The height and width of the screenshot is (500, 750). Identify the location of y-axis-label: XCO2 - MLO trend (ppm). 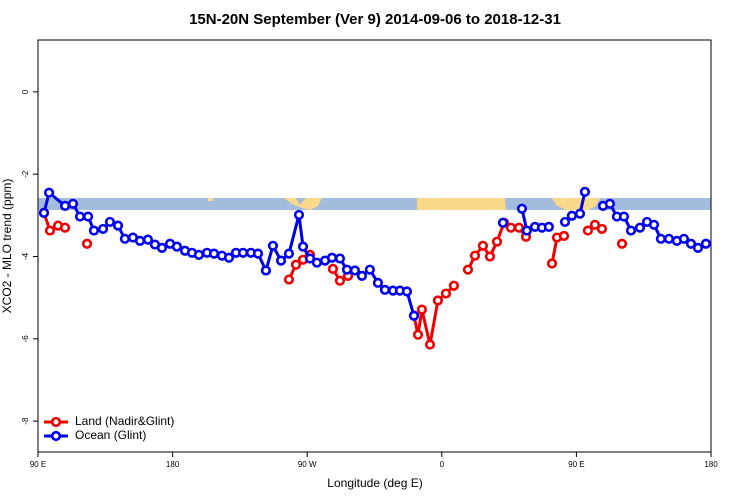
(7, 246).